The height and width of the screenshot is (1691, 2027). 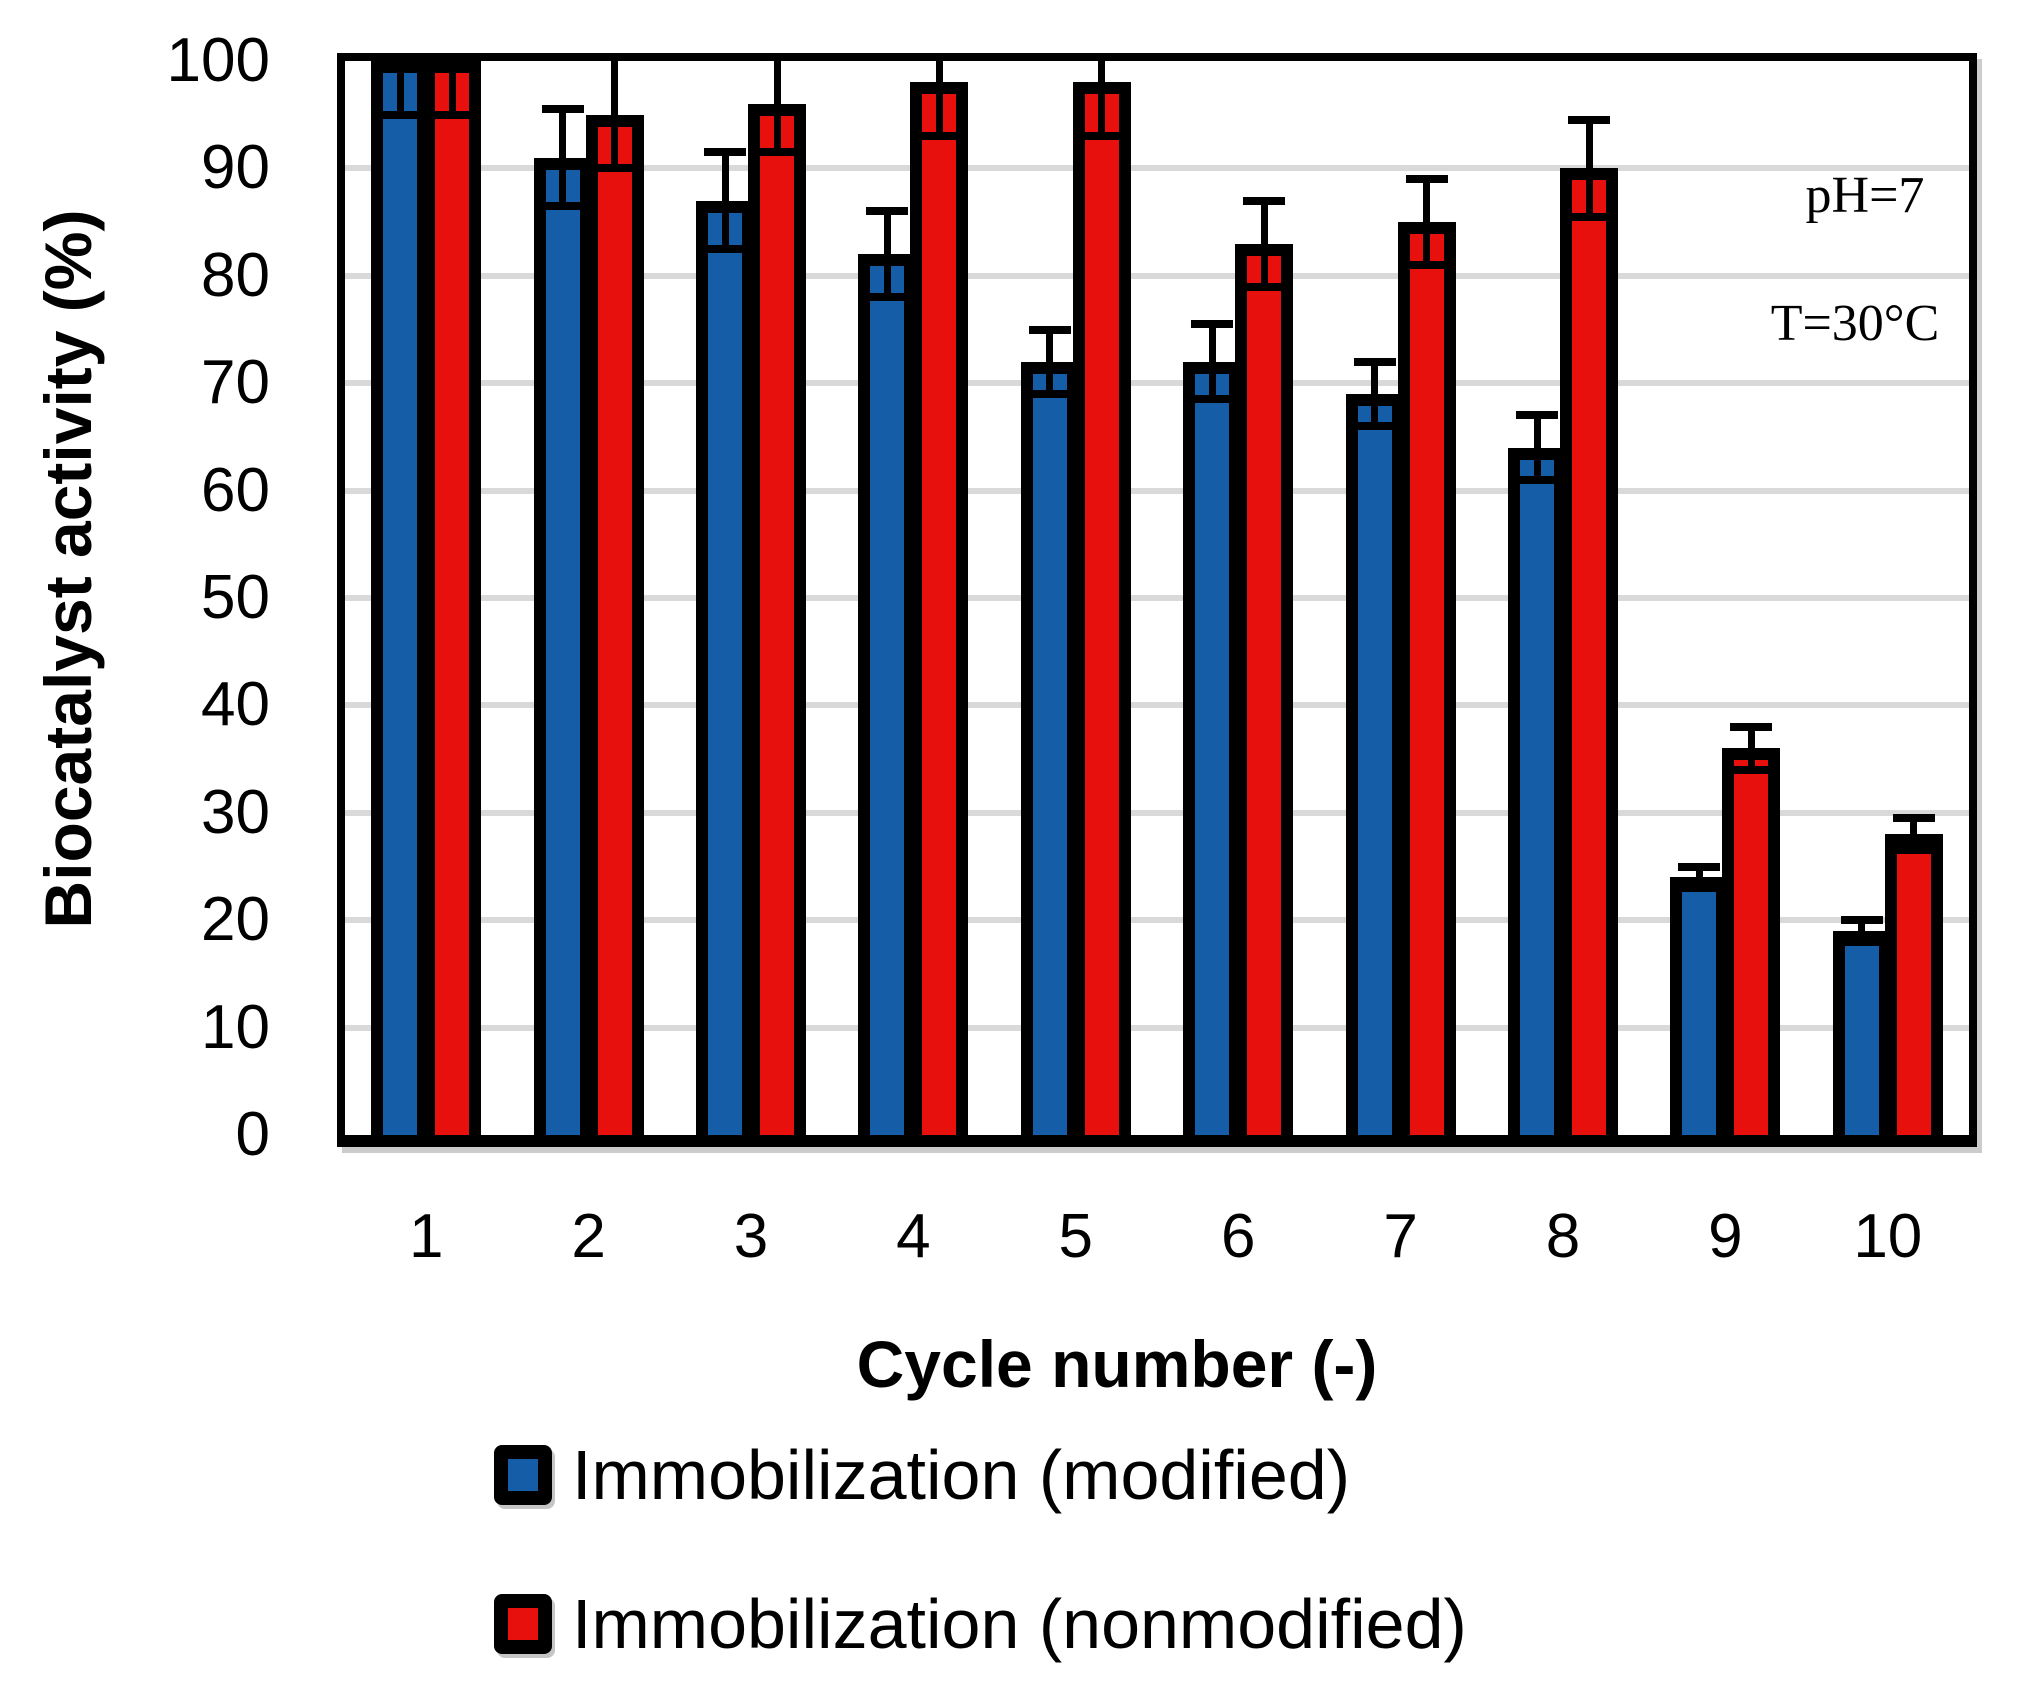 I want to click on x-tick-label-10: 10, so click(x=1888, y=1236).